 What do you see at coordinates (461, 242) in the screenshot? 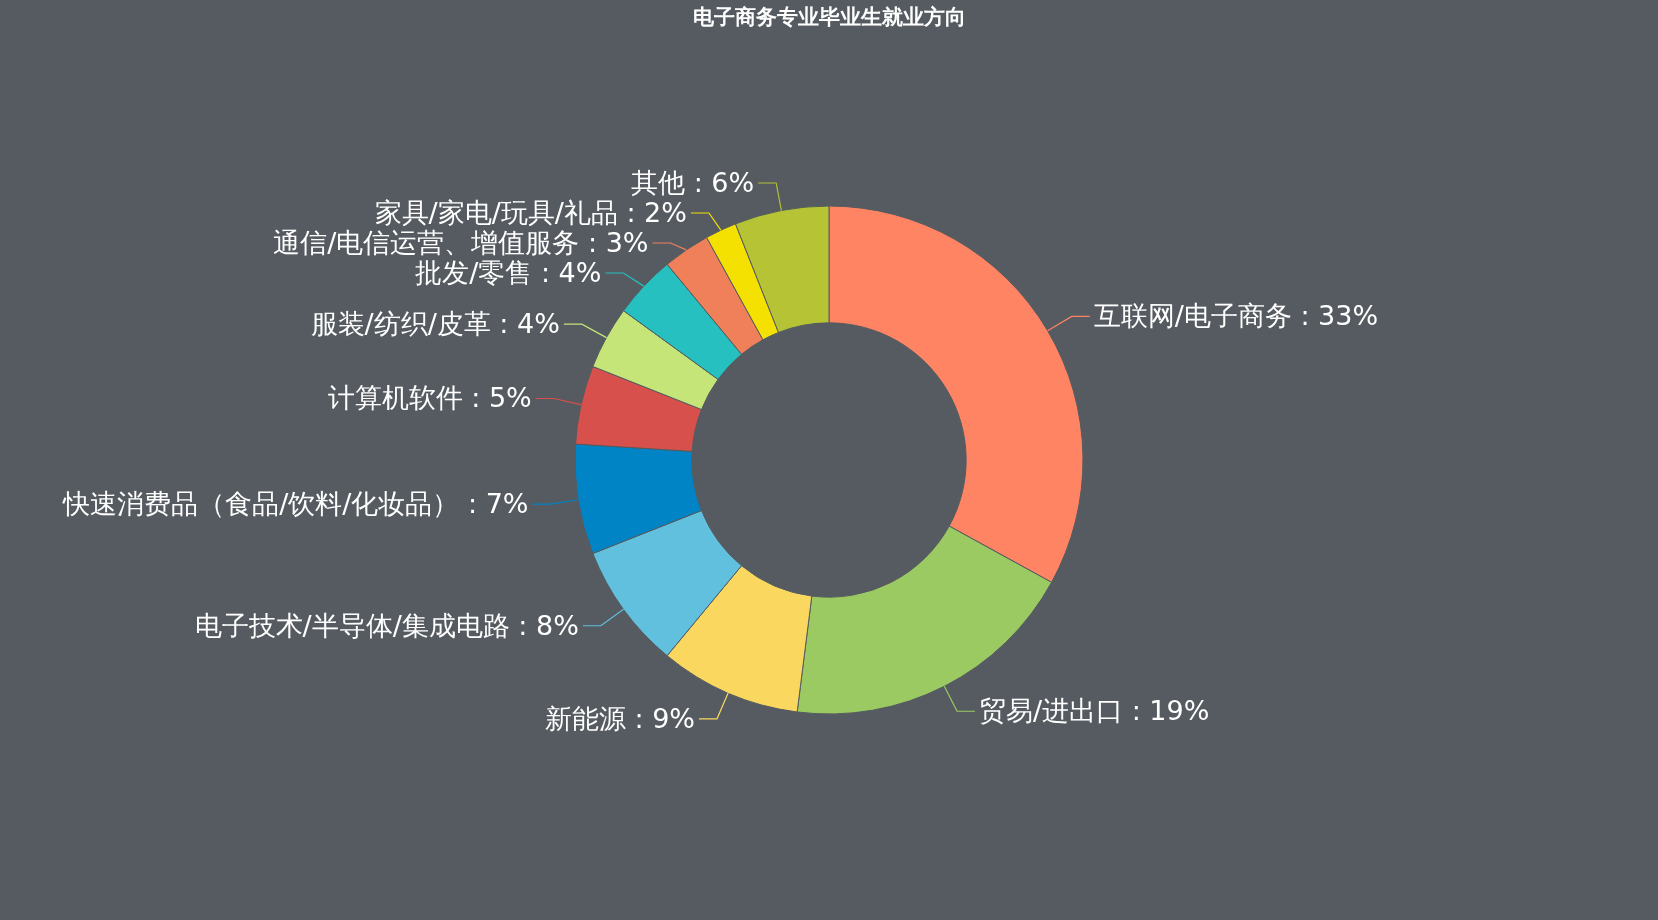
I see `slice-label: 通信/电信运营、增值服务 : 3%` at bounding box center [461, 242].